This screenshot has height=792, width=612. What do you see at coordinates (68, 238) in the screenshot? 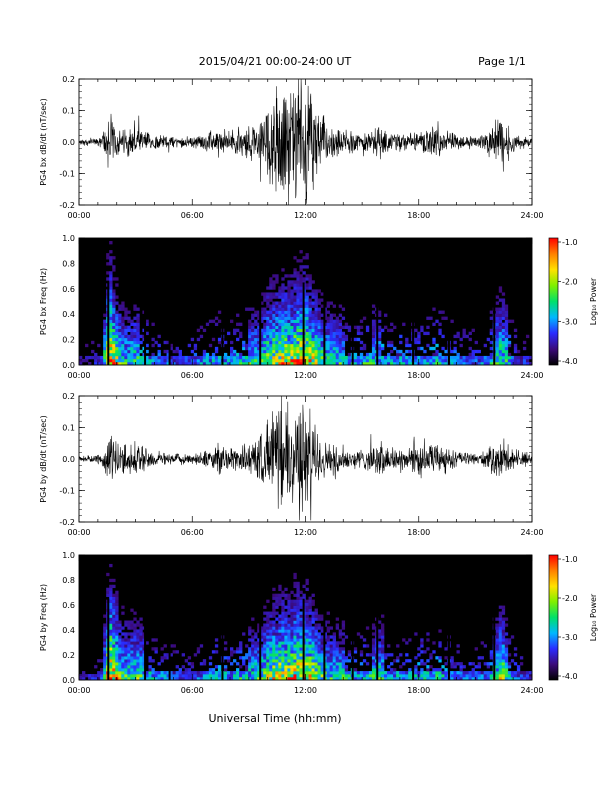
I see `y-tick-label: 1.0` at bounding box center [68, 238].